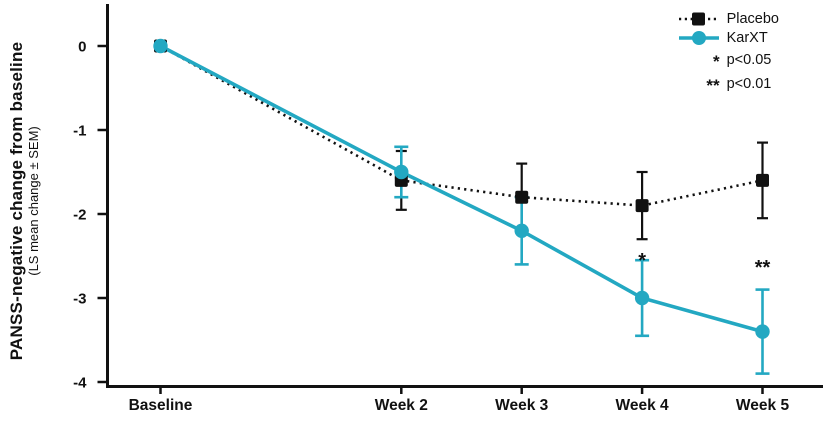  I want to click on significance-asterisk-week-5: **, so click(763, 268).